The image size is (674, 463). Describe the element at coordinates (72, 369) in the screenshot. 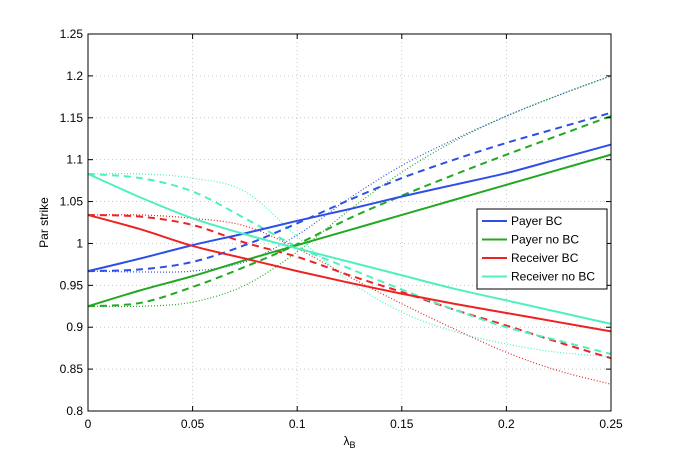

I see `y-tick-label: 0.85` at that location.